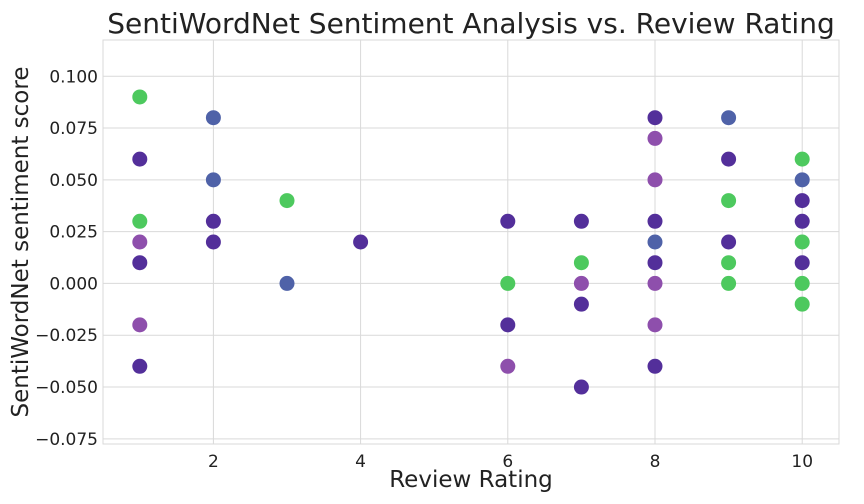 Image resolution: width=864 pixels, height=504 pixels. What do you see at coordinates (655, 462) in the screenshot?
I see `x-tick-label: 8` at bounding box center [655, 462].